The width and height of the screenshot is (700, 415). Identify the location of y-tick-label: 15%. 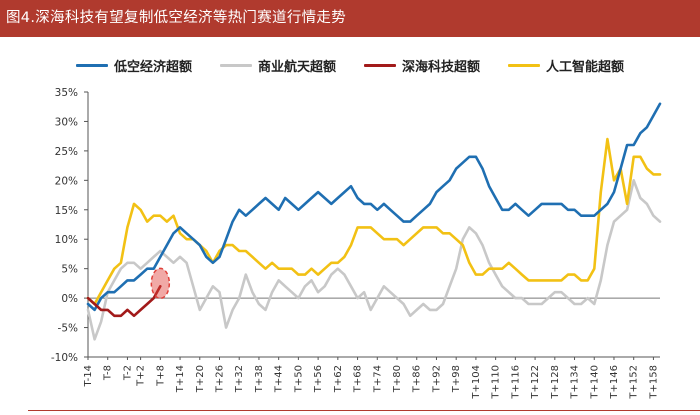
(66, 211).